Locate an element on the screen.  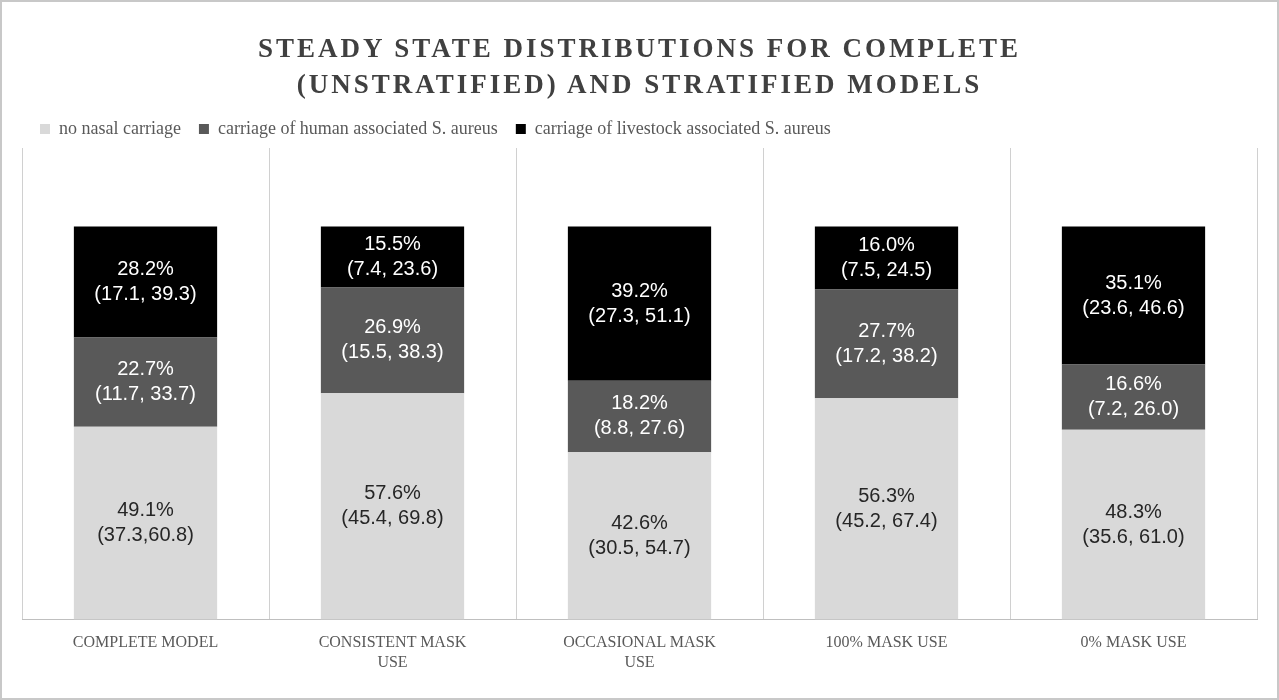
data-label: 56.3% (45.2, 67.4) is located at coordinates (886, 507).